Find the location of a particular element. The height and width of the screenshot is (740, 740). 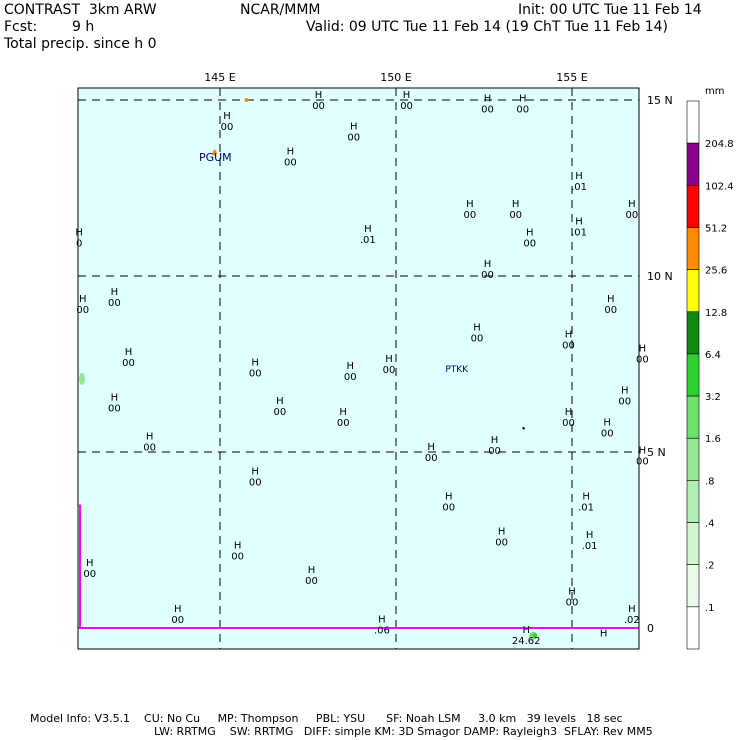

high-marker: H0 is located at coordinates (79, 238).